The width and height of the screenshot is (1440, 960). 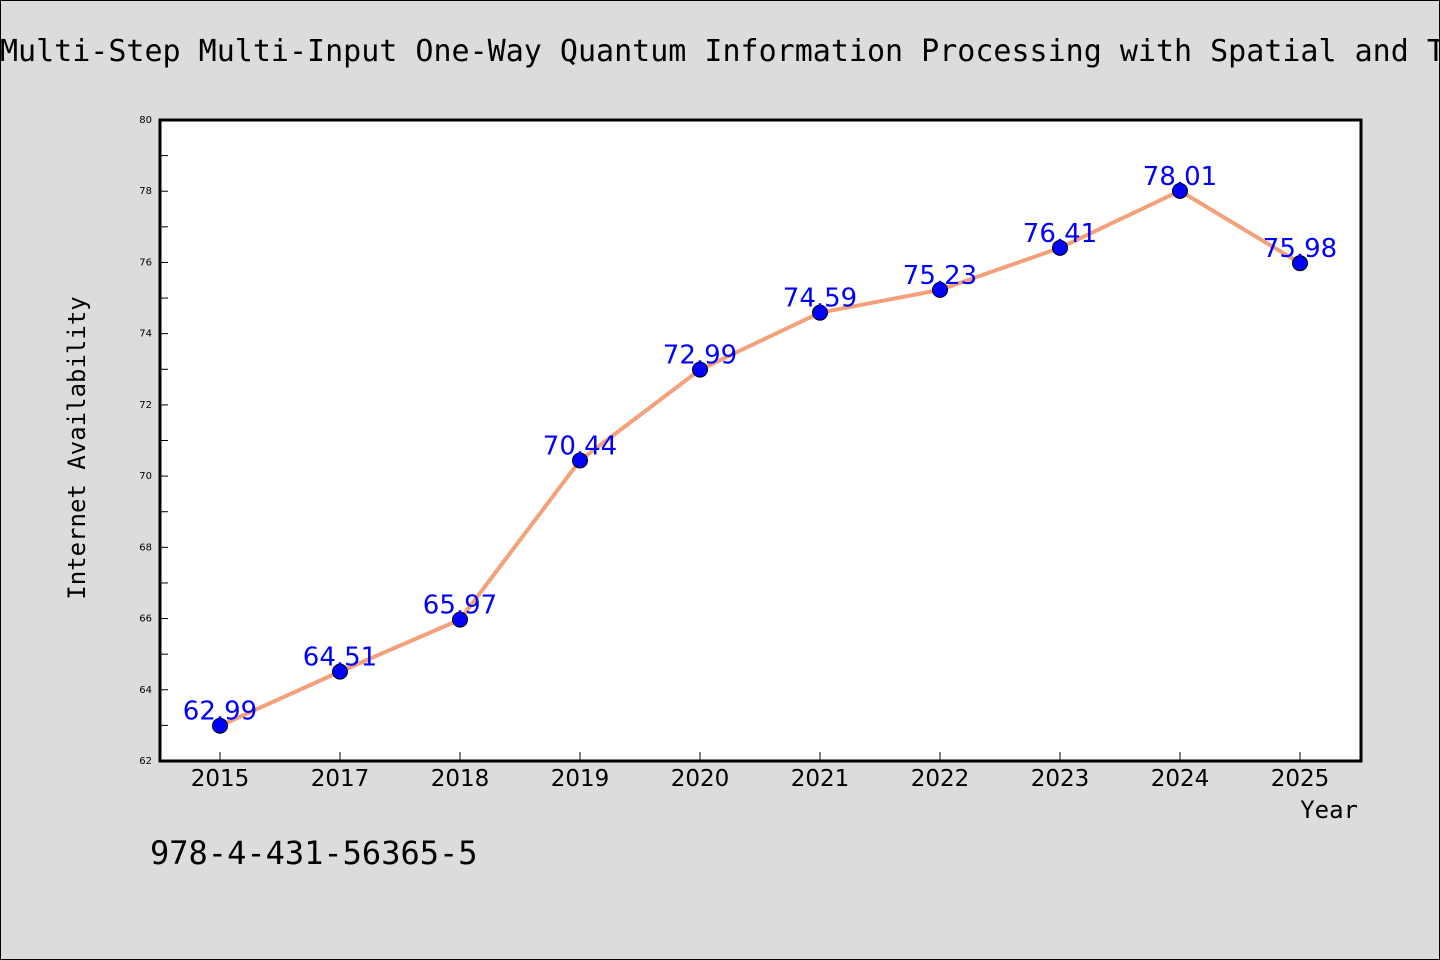 I want to click on x-tick-label: 2017, so click(x=340, y=779).